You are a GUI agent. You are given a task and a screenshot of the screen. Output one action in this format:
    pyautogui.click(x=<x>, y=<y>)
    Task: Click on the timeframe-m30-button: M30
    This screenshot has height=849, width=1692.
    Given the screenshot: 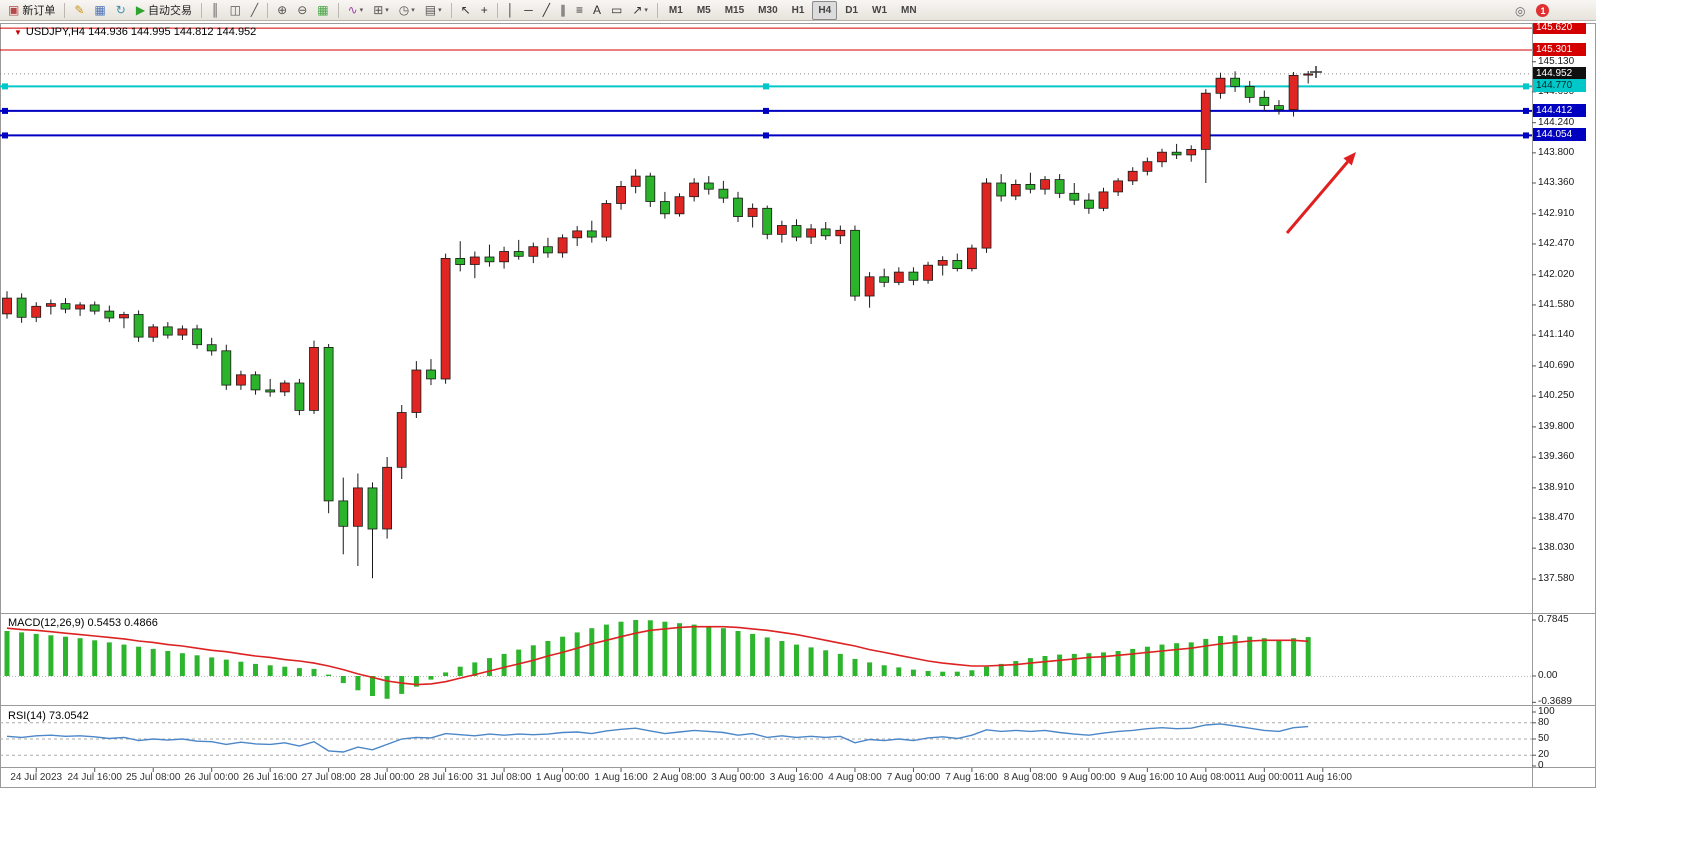 What is the action you would take?
    pyautogui.click(x=768, y=10)
    